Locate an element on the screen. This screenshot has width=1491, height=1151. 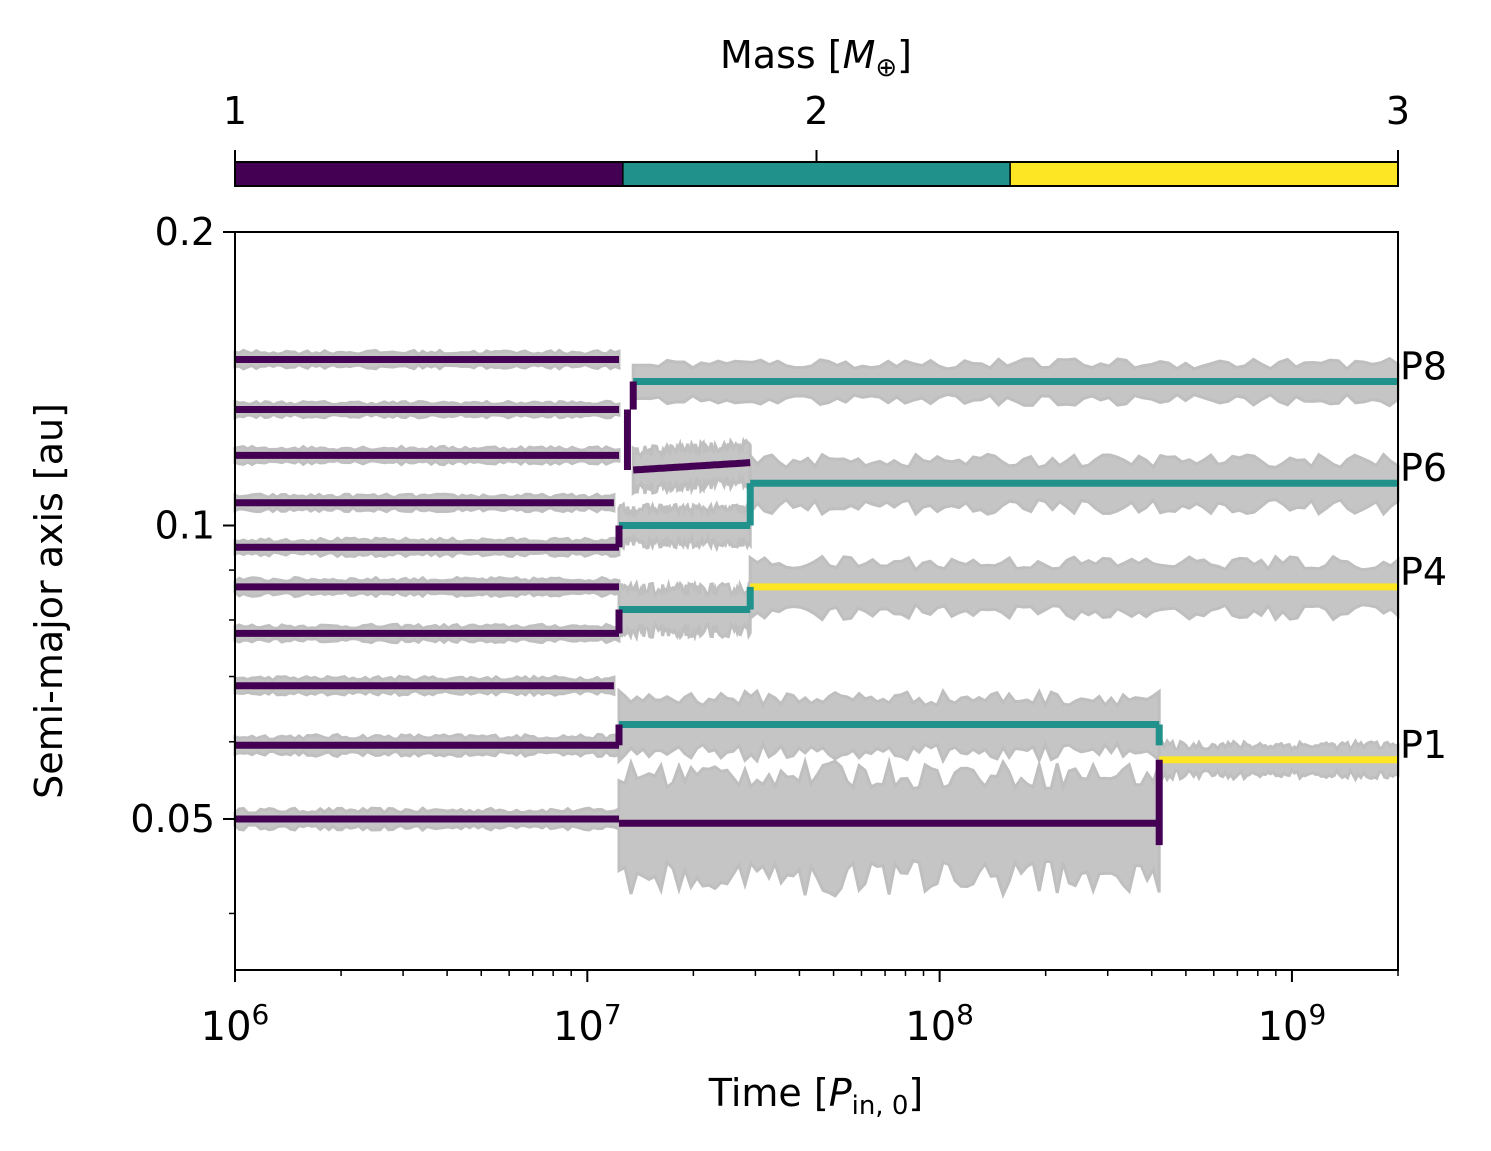
series-labels: P8 P6 P4 P1 is located at coordinates (1423, 556).